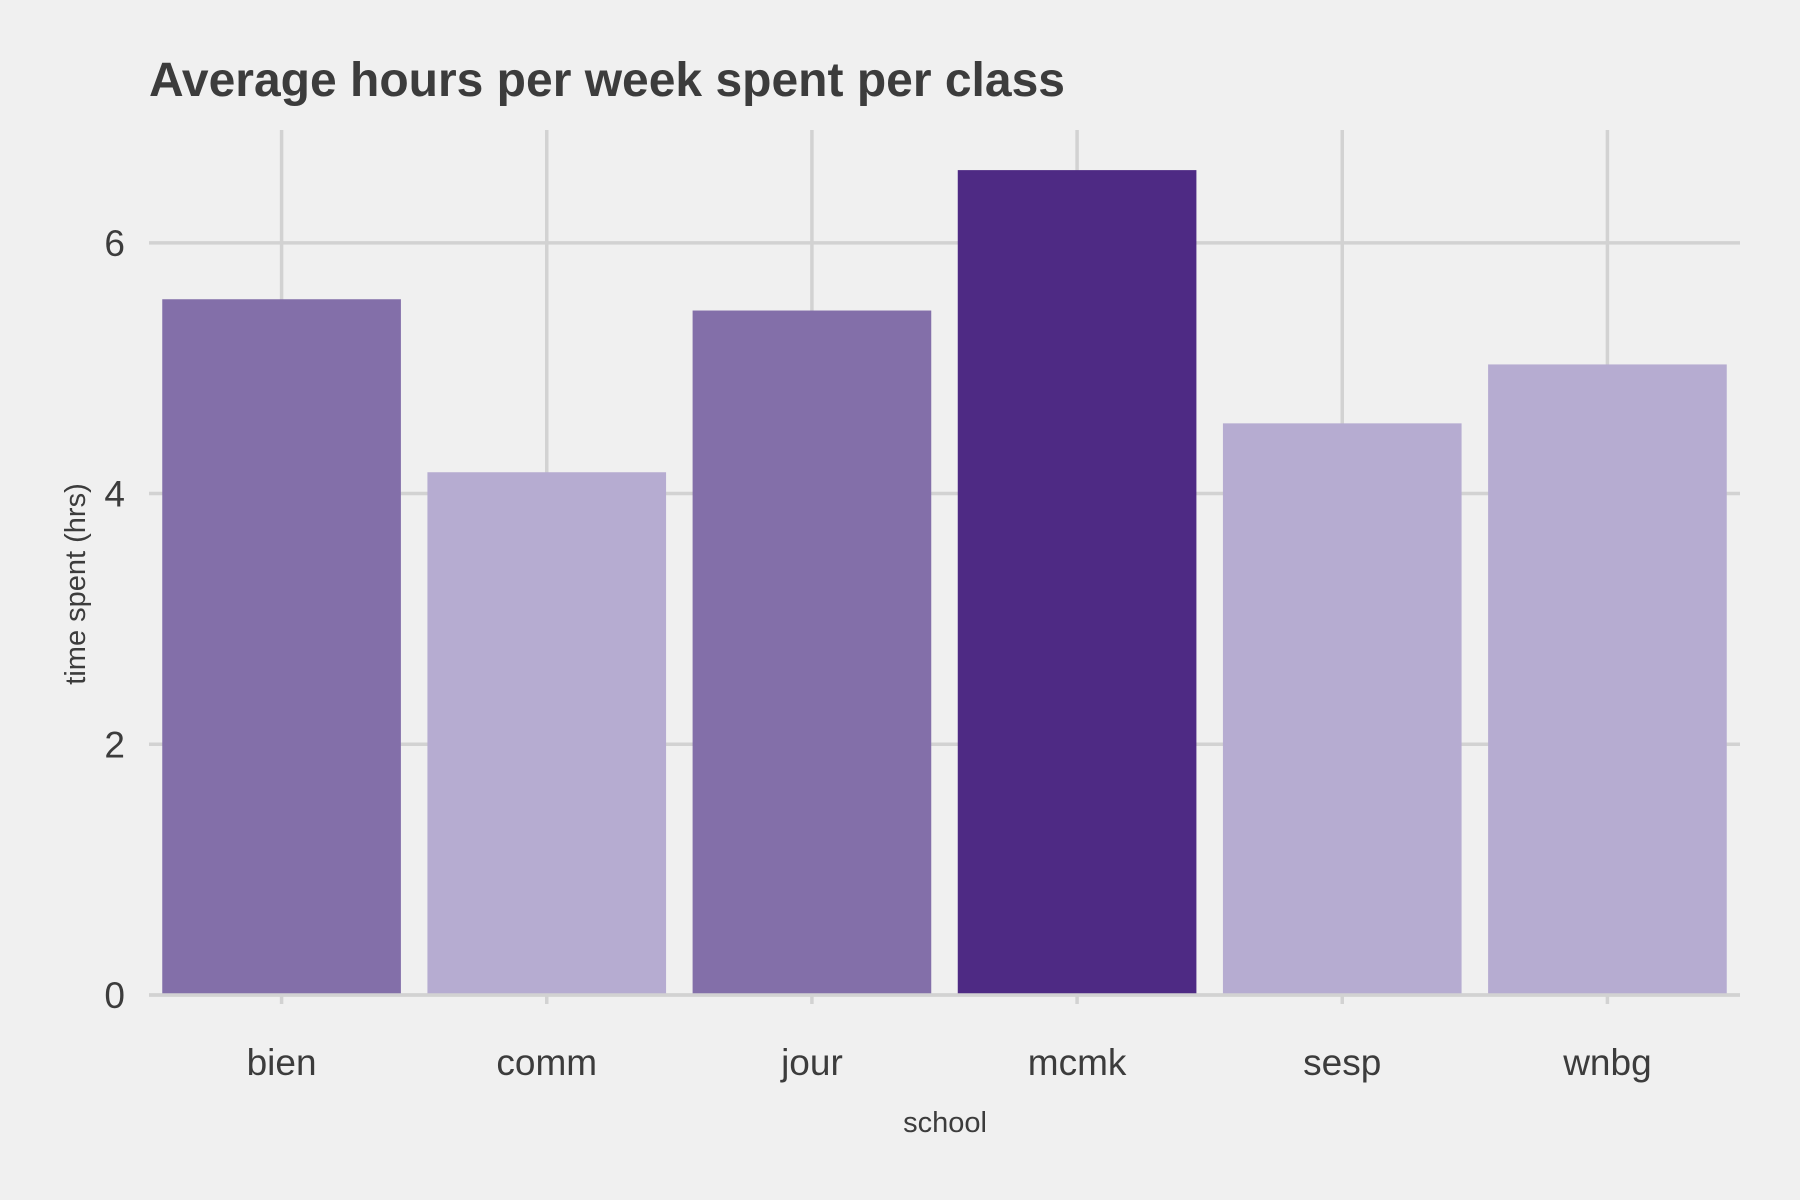 This screenshot has width=1800, height=1200. Describe the element at coordinates (812, 652) in the screenshot. I see `bar-jour` at that location.